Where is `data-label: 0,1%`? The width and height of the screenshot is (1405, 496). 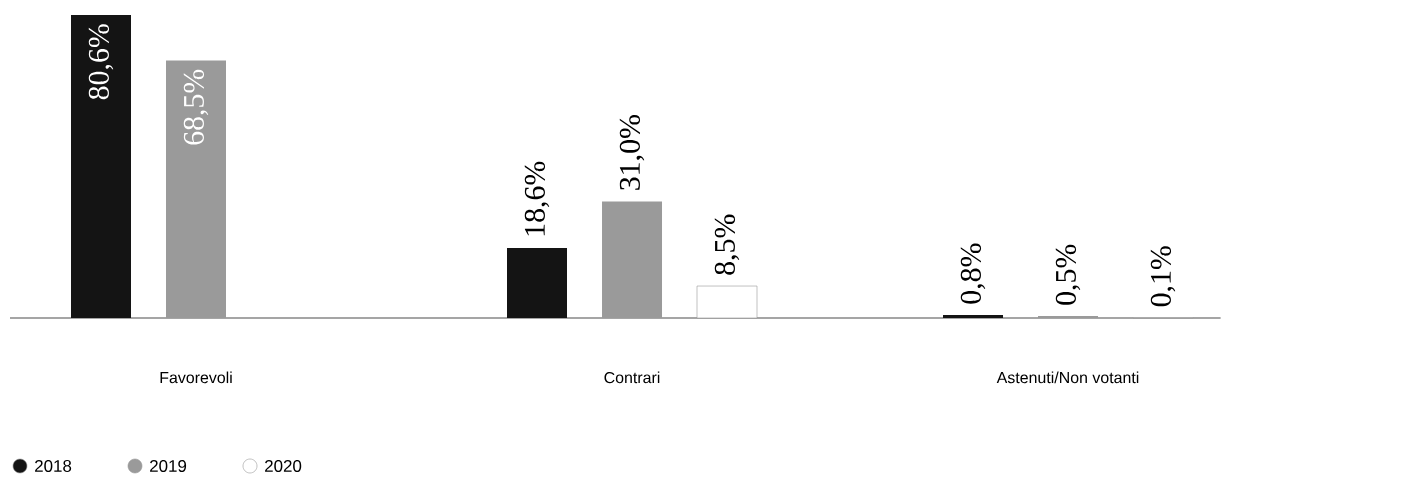
data-label: 0,1% is located at coordinates (1163, 276).